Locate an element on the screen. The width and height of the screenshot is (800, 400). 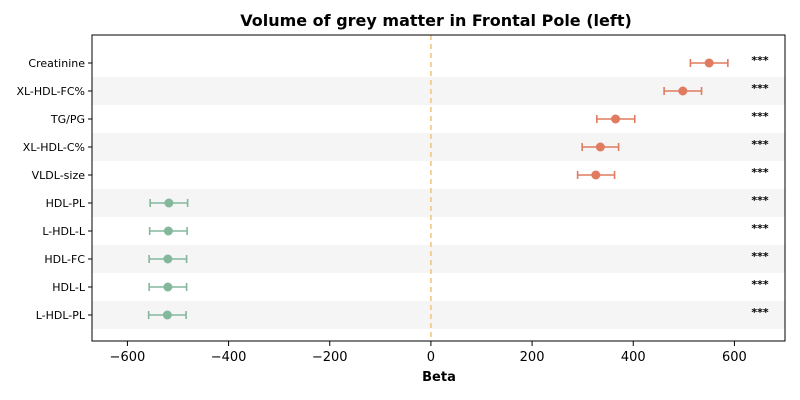
y-tick-label: HDL-PL is located at coordinates (66, 203).